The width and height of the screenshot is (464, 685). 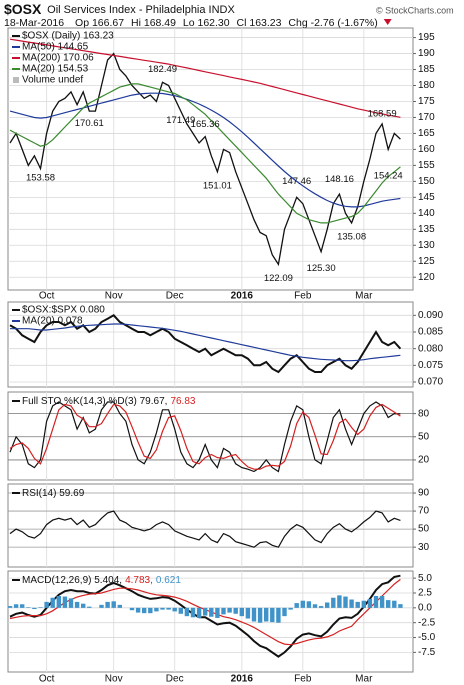 What do you see at coordinates (23, 9) in the screenshot?
I see `symbol: $OSX` at bounding box center [23, 9].